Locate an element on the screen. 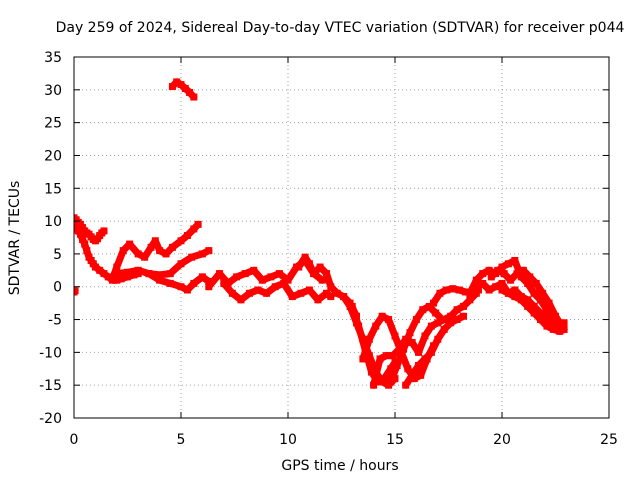  series-trace-u is located at coordinates (533, 309).